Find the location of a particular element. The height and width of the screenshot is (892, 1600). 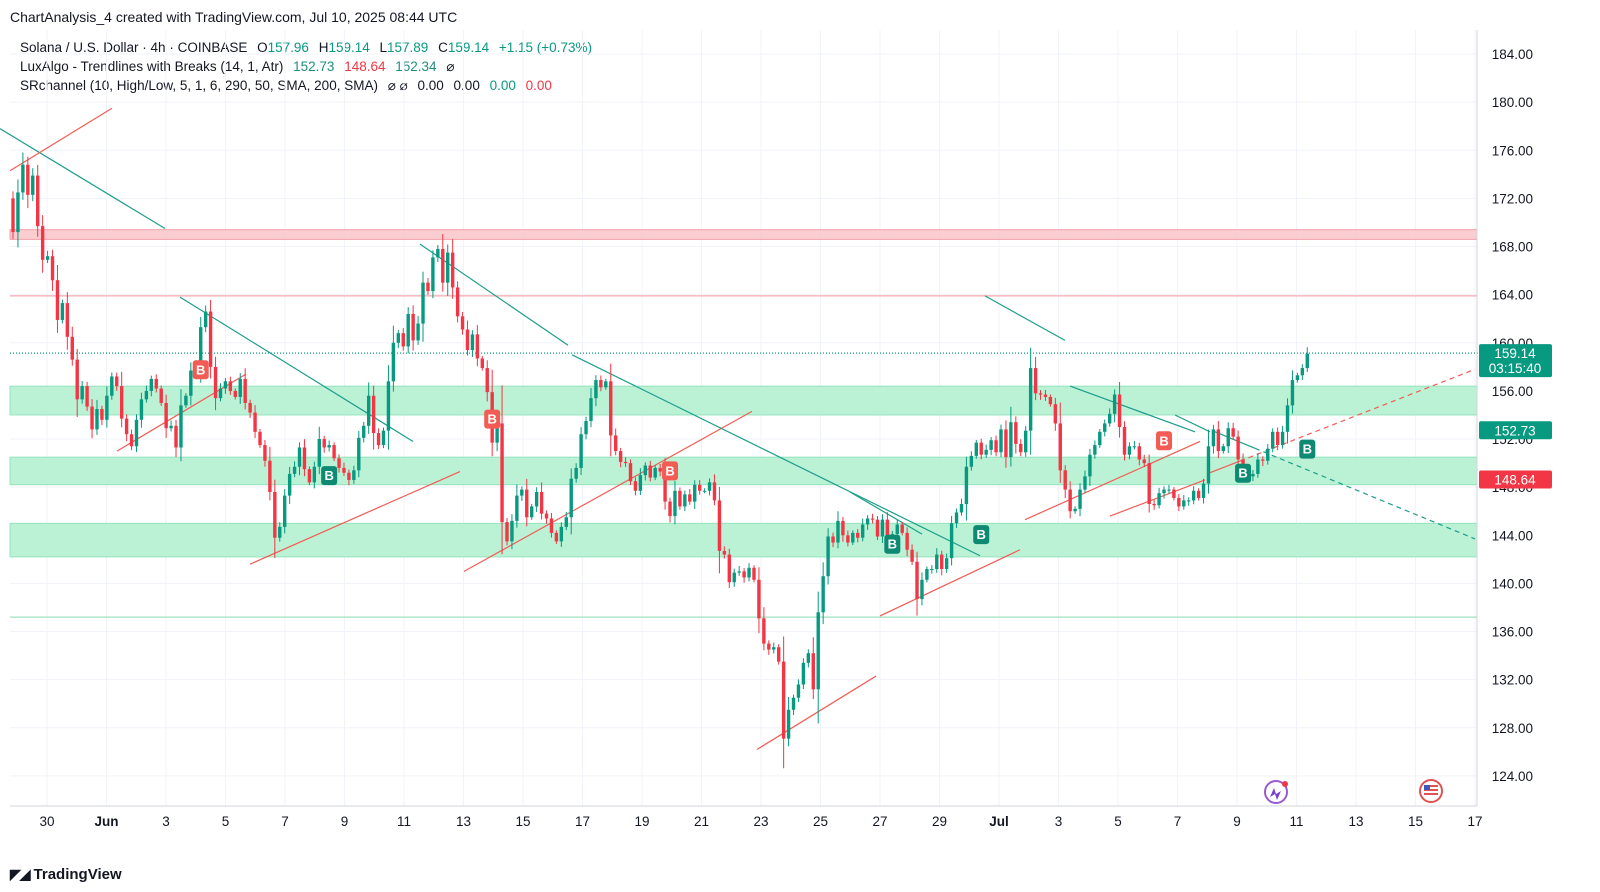

tradingview-brand: ◤◢ TradingView is located at coordinates (66, 874).